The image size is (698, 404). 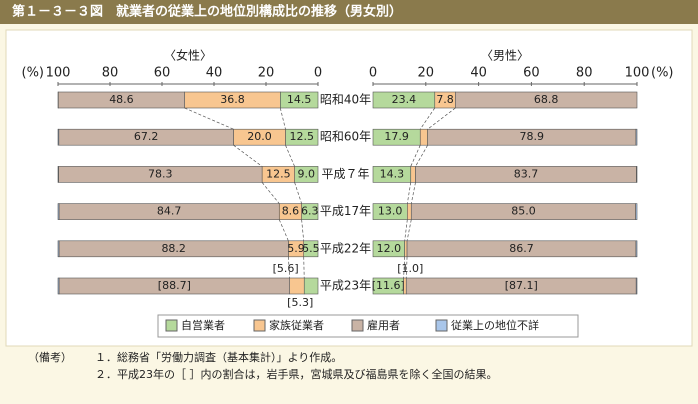 I want to click on panel-label: 〈女性〉, so click(x=188, y=55).